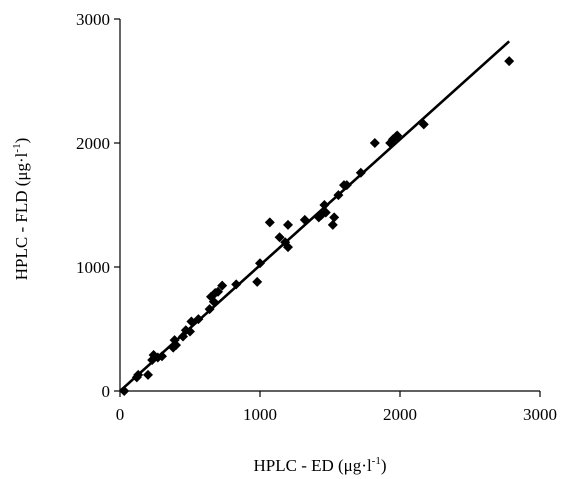 This screenshot has height=479, width=566. Describe the element at coordinates (260, 414) in the screenshot. I see `x-tick-label: 1000` at that location.